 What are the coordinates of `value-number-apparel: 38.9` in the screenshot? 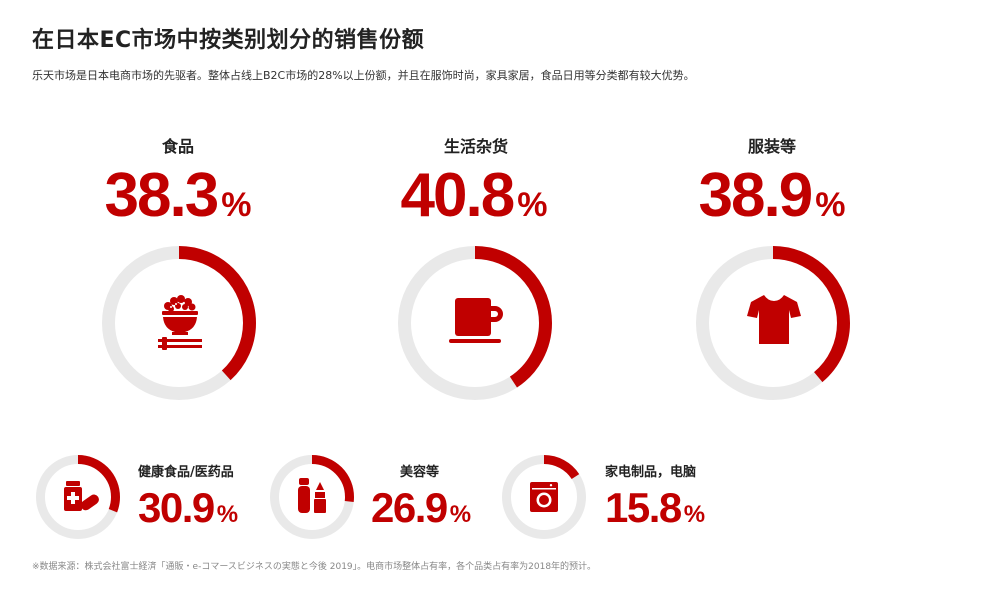 It's located at (756, 195).